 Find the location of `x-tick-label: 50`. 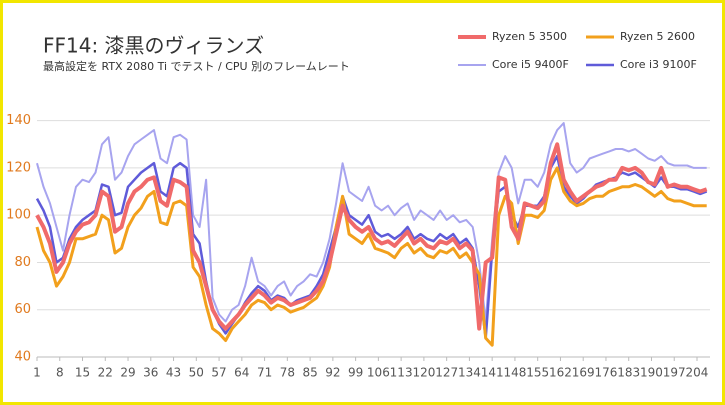

x-tick-label: 50 is located at coordinates (196, 373).